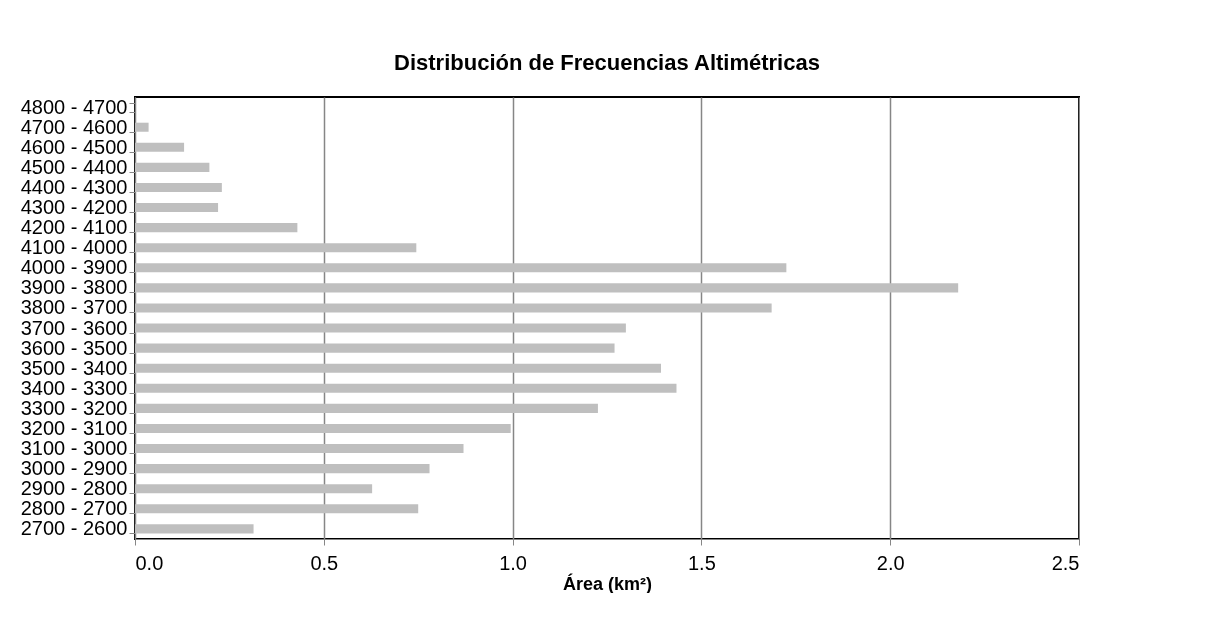  Describe the element at coordinates (607, 583) in the screenshot. I see `x-axis-title: Área (km²)` at that location.